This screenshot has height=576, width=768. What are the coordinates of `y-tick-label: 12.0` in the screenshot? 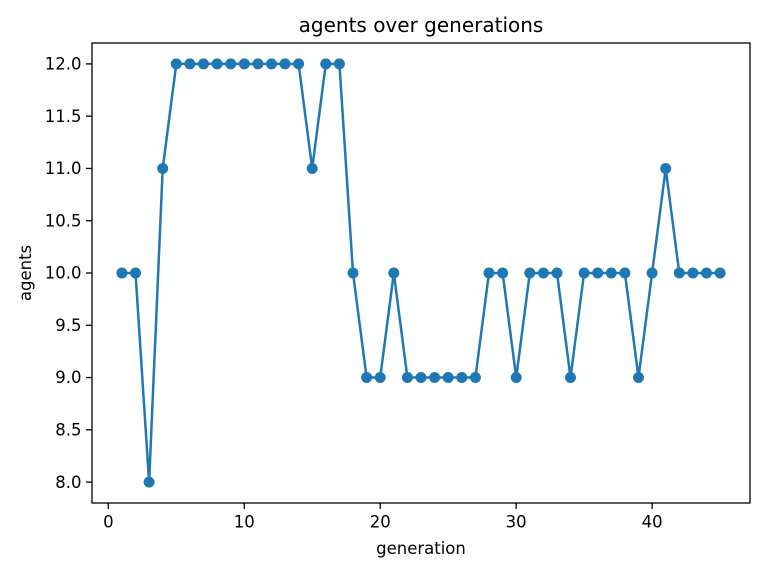 It's located at (63, 64).